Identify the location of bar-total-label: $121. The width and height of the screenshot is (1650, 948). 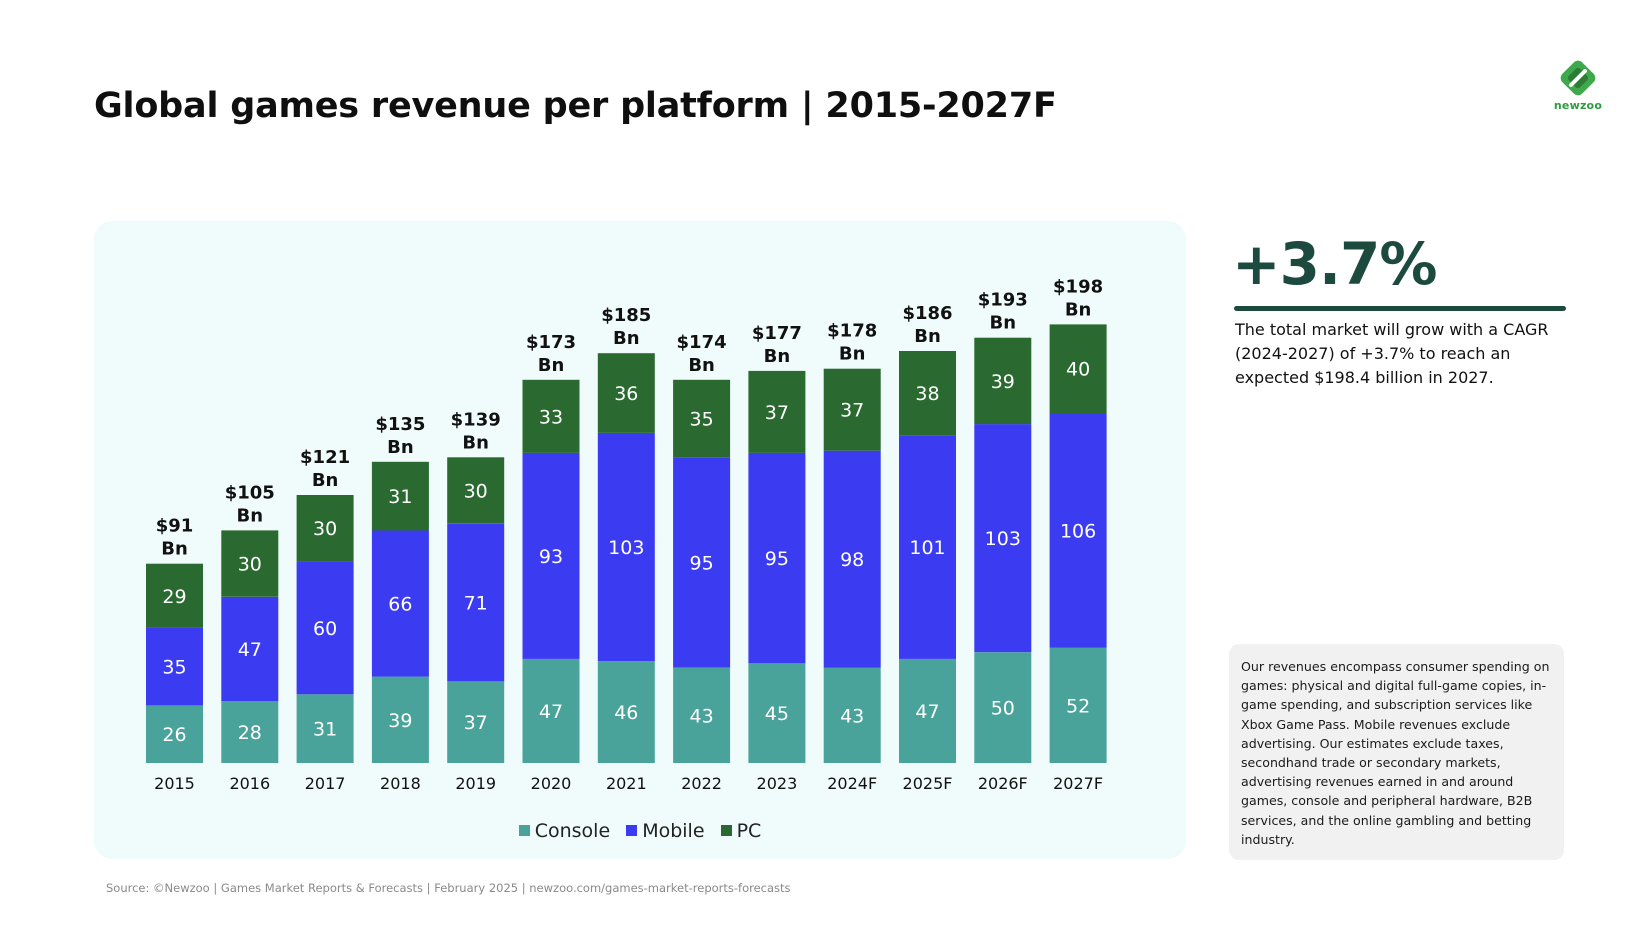
(325, 457).